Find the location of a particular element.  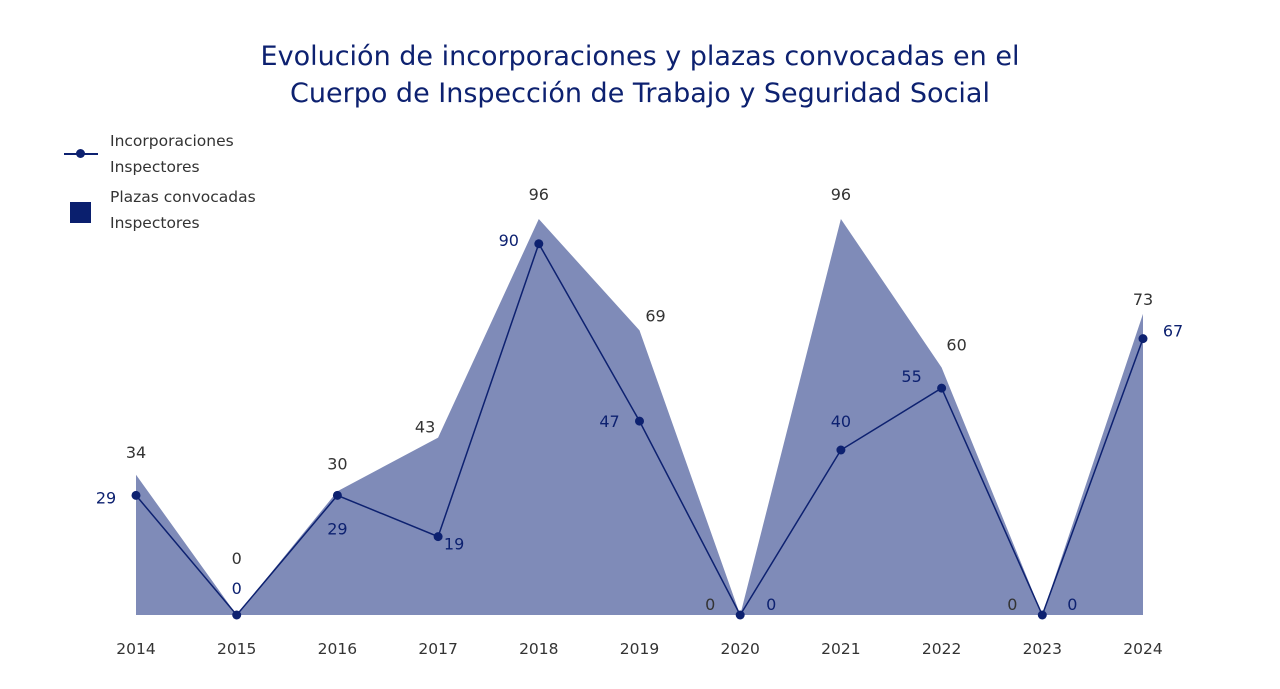

x-tick-label: 2023 is located at coordinates (1042, 649).